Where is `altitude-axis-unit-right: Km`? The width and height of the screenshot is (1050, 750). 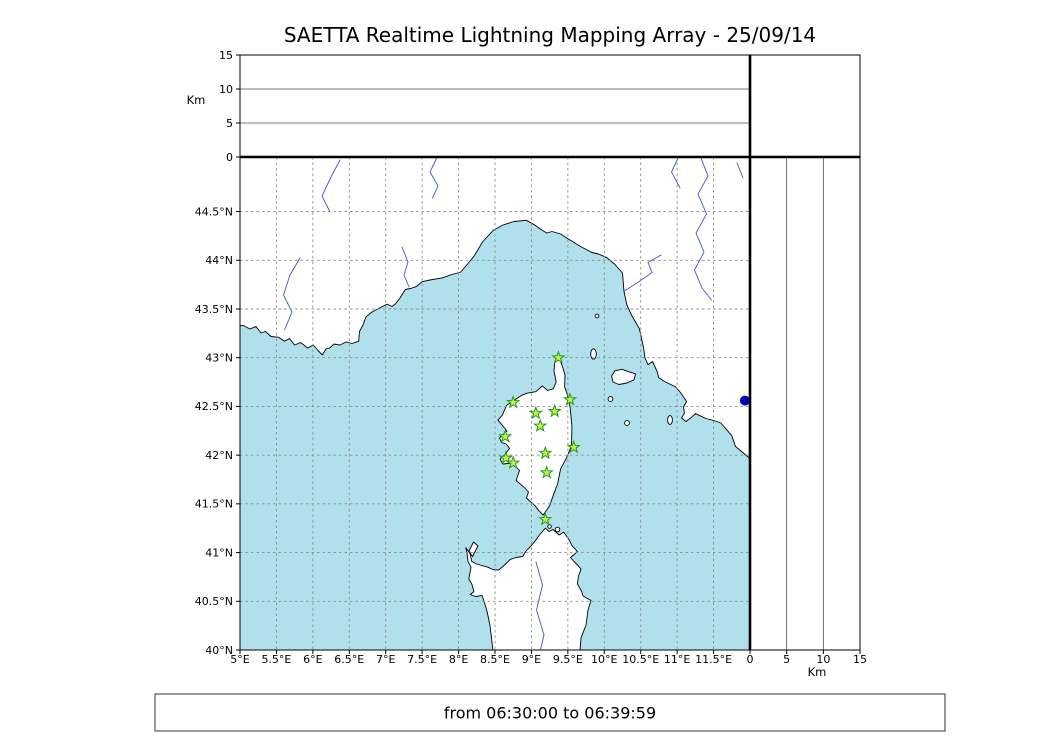
altitude-axis-unit-right: Km is located at coordinates (817, 672).